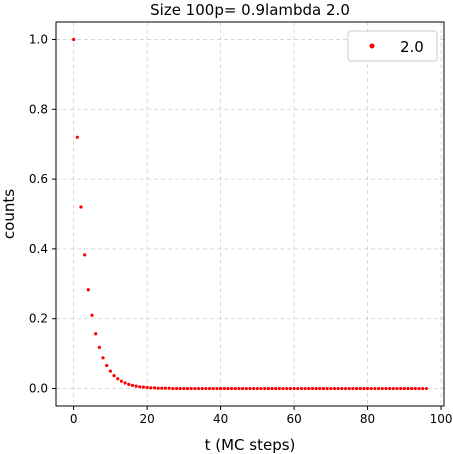 This screenshot has width=453, height=454. Describe the element at coordinates (38, 389) in the screenshot. I see `y-tick-label: 0.0` at that location.